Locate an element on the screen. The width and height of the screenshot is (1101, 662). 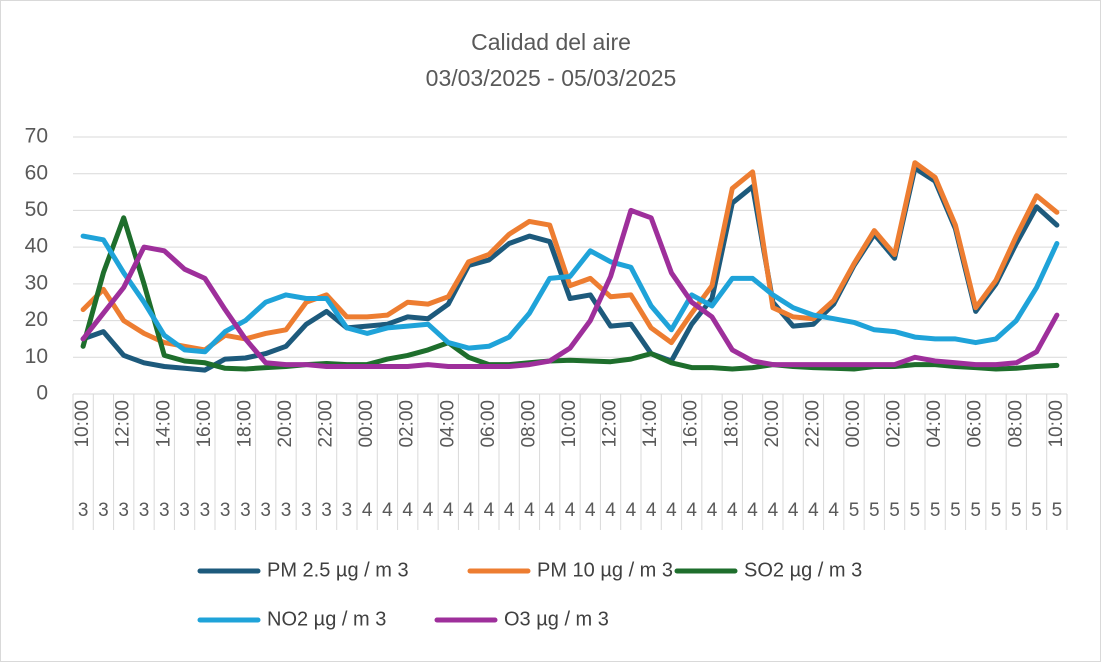
y-tick-label: 70 is located at coordinates (36, 136).